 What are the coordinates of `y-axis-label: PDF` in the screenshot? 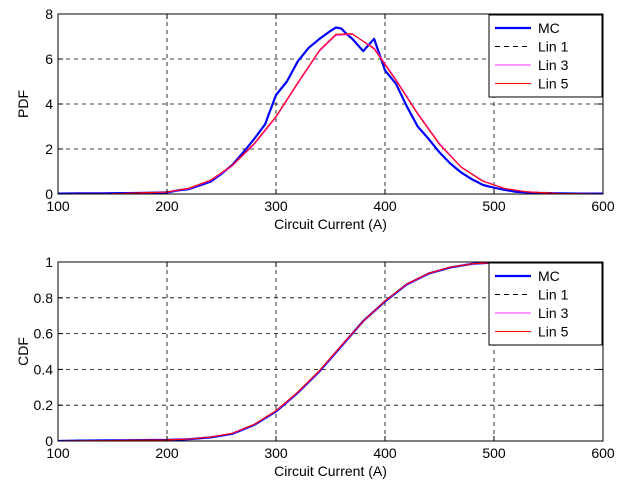 It's located at (23, 104).